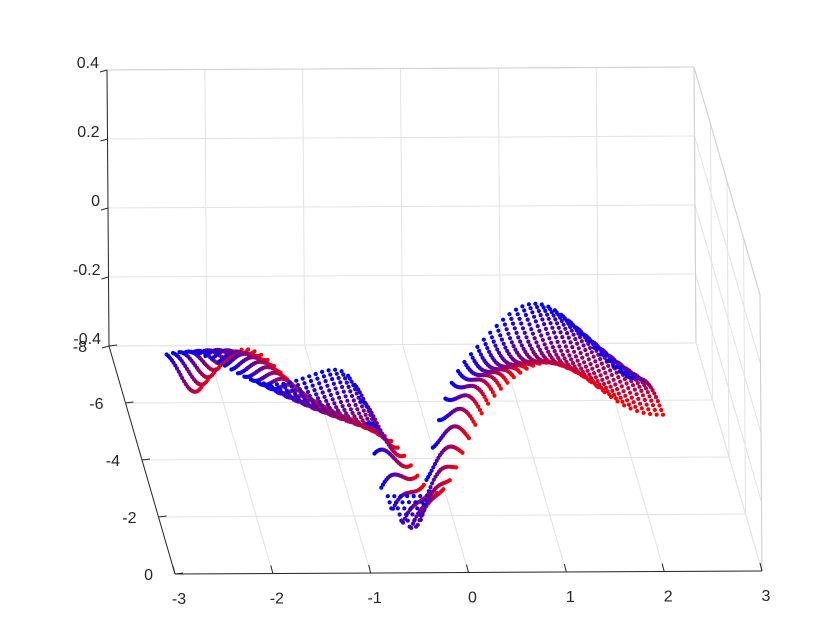 The height and width of the screenshot is (630, 840). I want to click on z-tick-label: 0.2, so click(88, 132).